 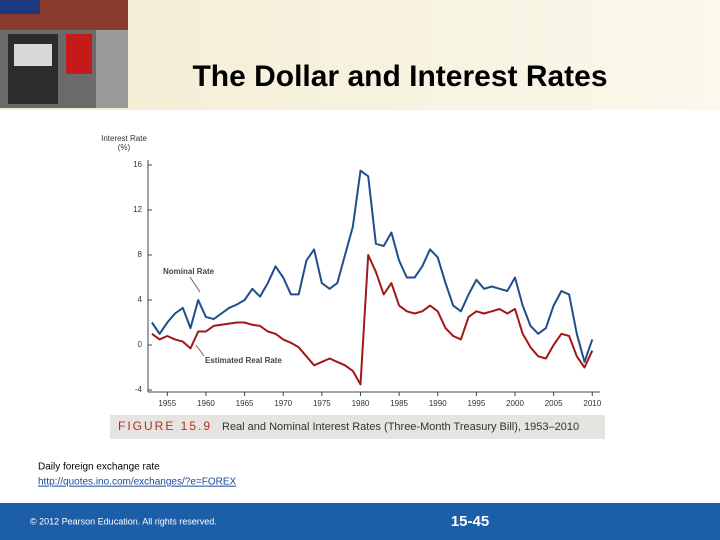 What do you see at coordinates (399, 403) in the screenshot?
I see `x-tick-label: 1985` at bounding box center [399, 403].